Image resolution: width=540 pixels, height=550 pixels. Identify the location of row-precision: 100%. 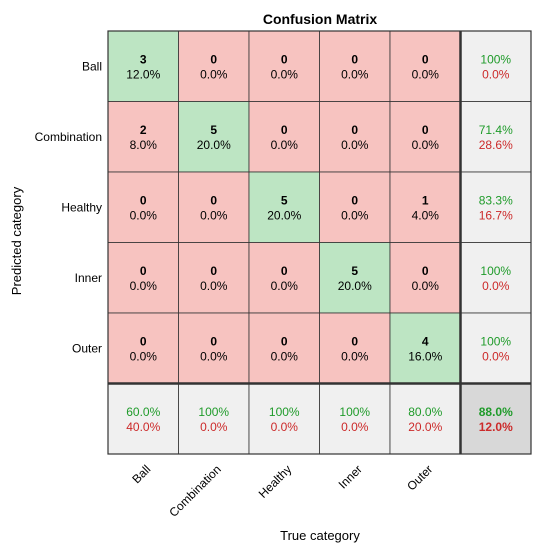
(495, 59).